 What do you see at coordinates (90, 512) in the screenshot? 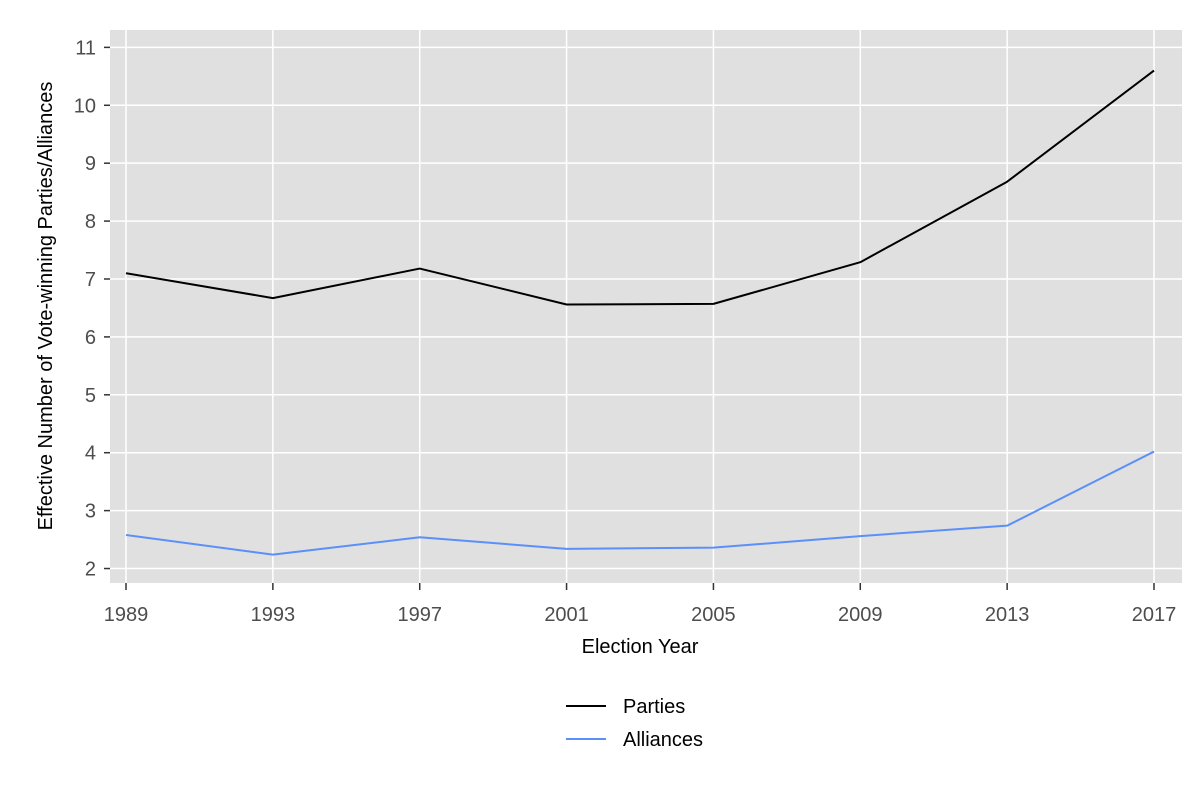
I see `y-tick-label: 3` at bounding box center [90, 512].